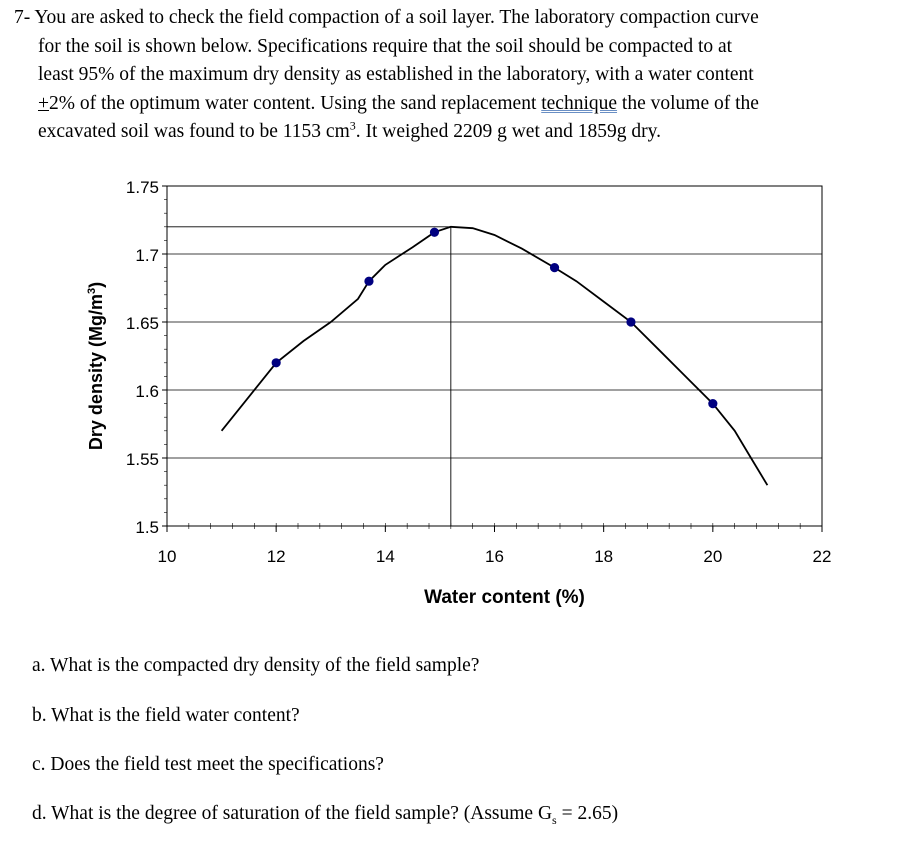  Describe the element at coordinates (276, 556) in the screenshot. I see `x-tick-label: 12` at that location.